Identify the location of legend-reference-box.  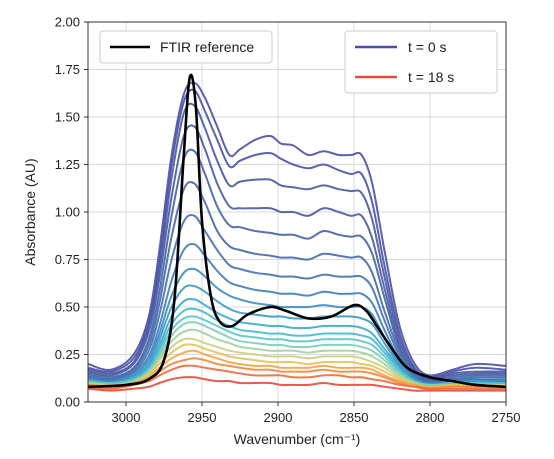
(186, 47).